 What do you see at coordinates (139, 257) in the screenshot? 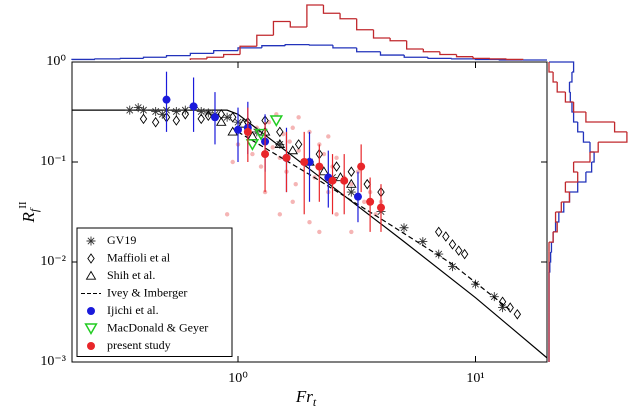
I see `legend-label: Maffioli et al` at bounding box center [139, 257].